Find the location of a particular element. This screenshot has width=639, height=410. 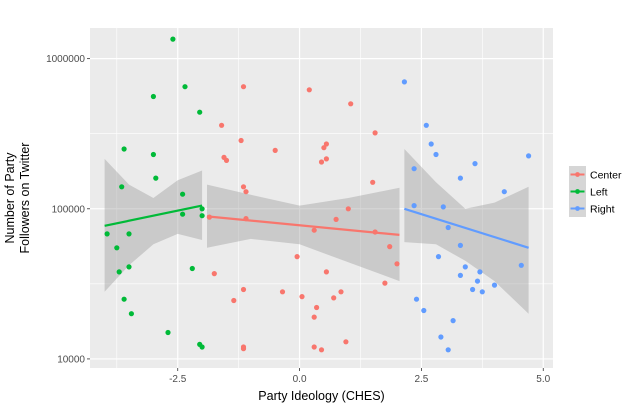

legend: Center Left Right is located at coordinates (595, 191).